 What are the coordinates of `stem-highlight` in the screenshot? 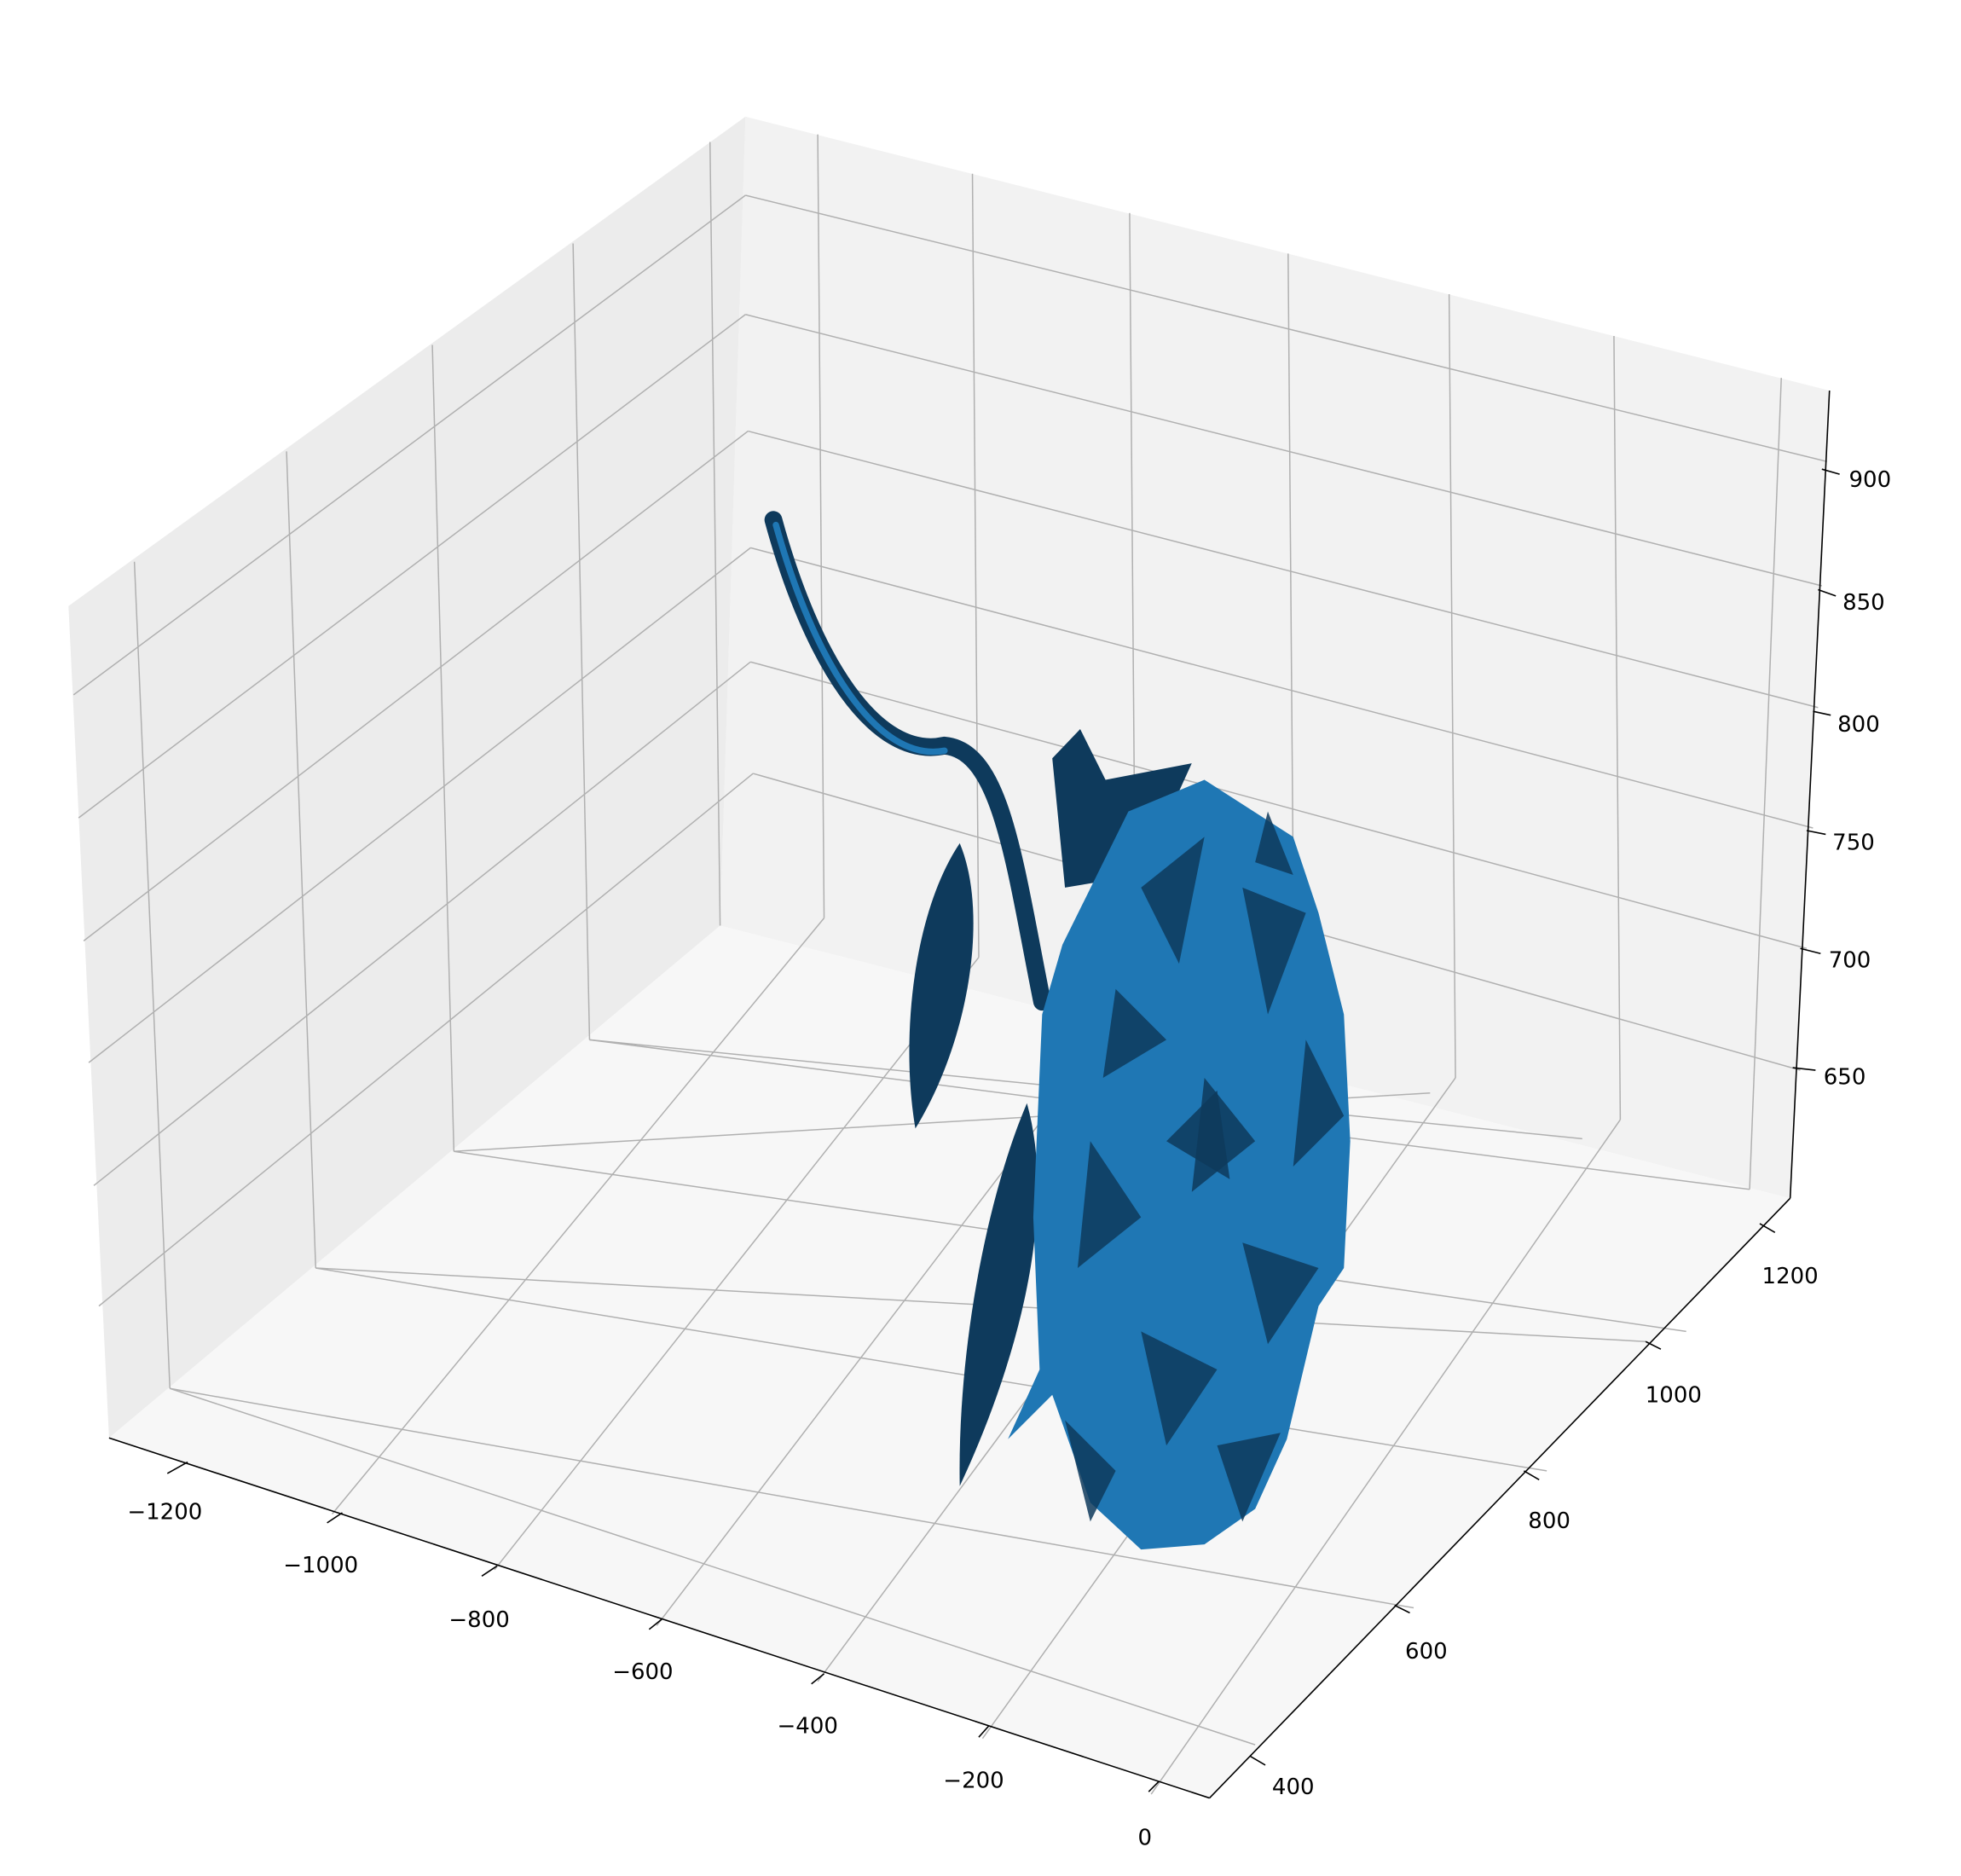 It's located at (860, 638).